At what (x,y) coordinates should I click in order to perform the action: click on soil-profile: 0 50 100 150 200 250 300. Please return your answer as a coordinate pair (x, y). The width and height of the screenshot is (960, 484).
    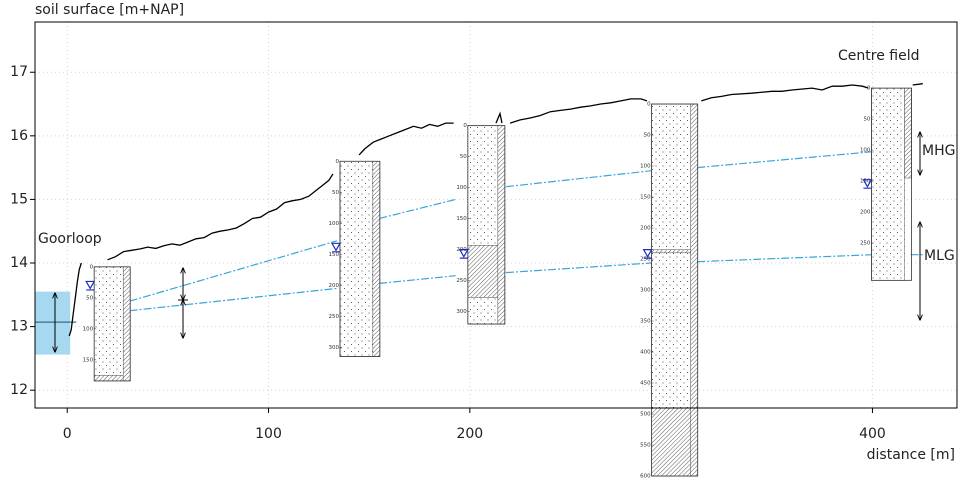
    Looking at the image, I should click on (354, 258).